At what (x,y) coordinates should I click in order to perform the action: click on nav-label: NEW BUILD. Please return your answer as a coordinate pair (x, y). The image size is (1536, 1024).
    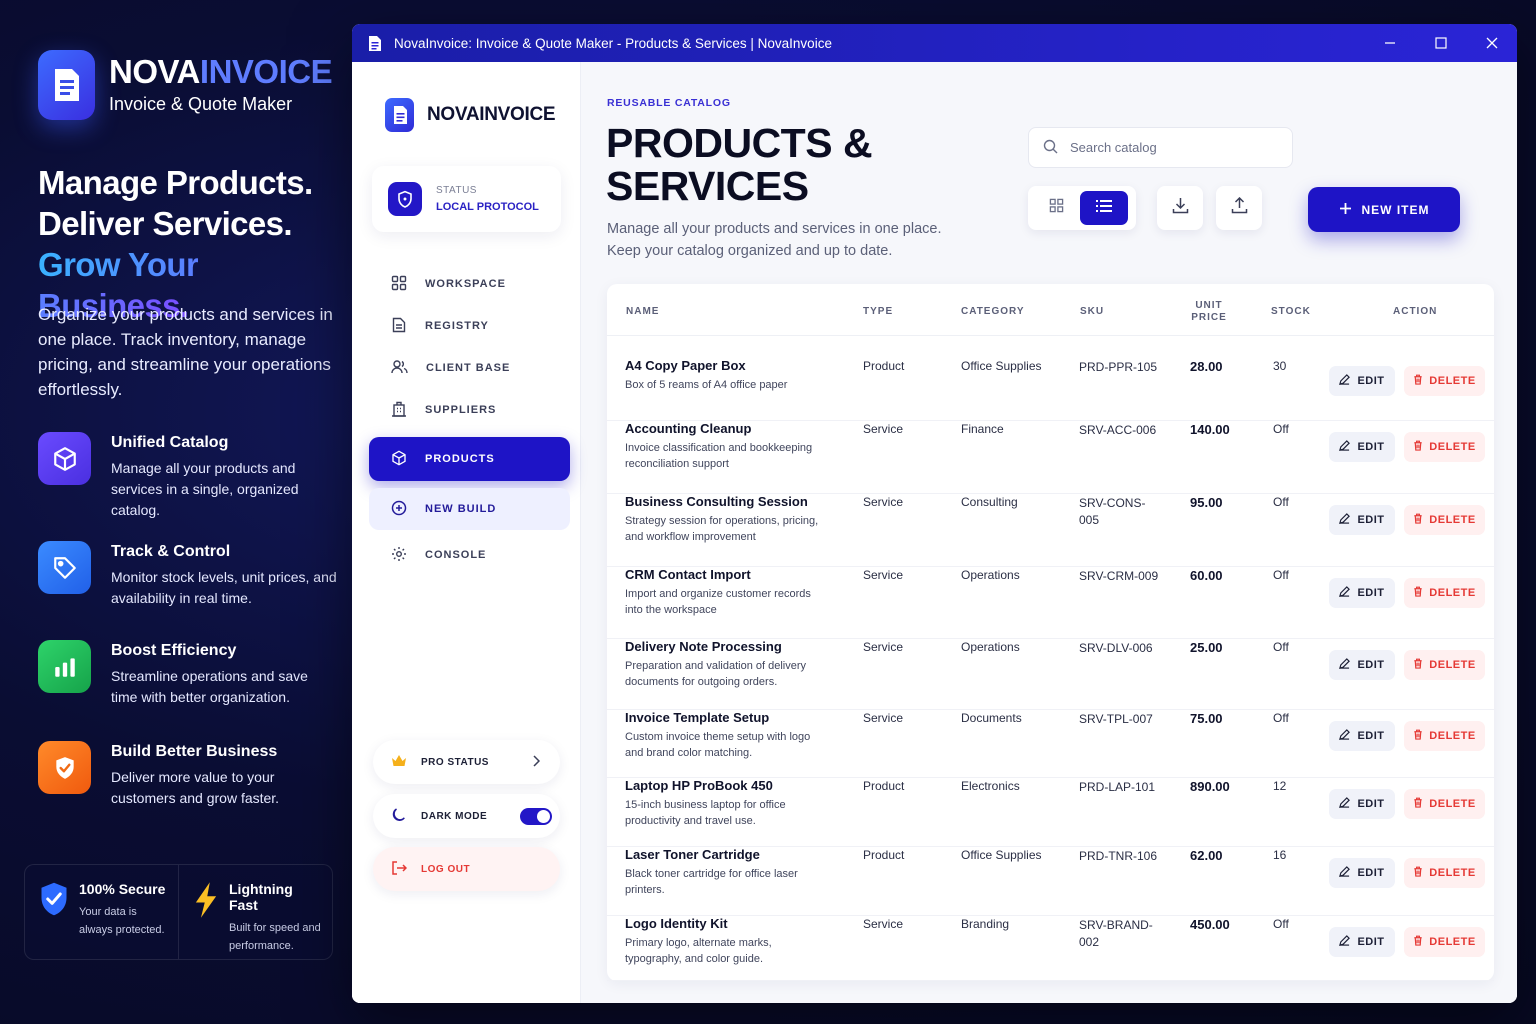
    Looking at the image, I should click on (461, 509).